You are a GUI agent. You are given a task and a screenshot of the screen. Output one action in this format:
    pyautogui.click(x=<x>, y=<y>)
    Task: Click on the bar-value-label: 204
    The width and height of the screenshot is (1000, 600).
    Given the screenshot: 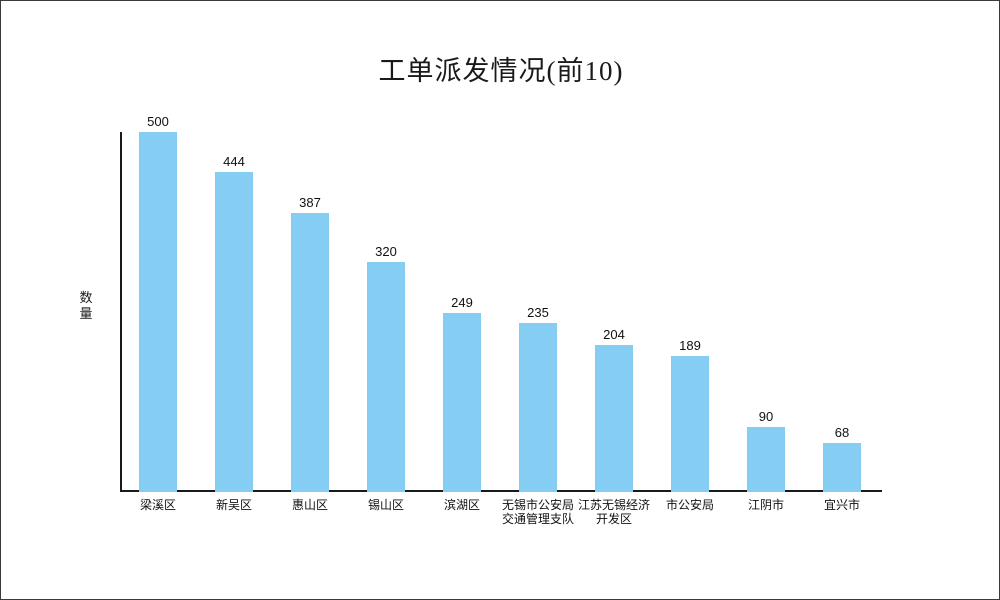 What is the action you would take?
    pyautogui.click(x=614, y=334)
    